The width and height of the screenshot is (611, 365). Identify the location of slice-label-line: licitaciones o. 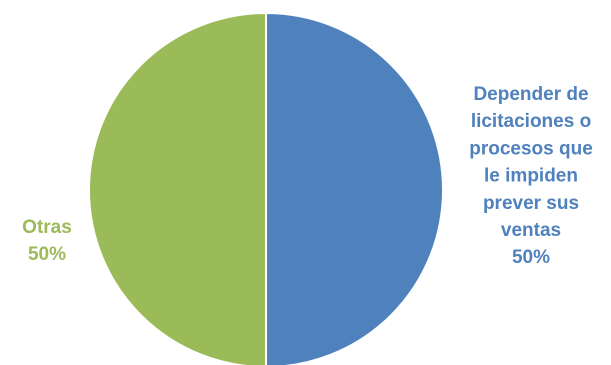
(531, 121).